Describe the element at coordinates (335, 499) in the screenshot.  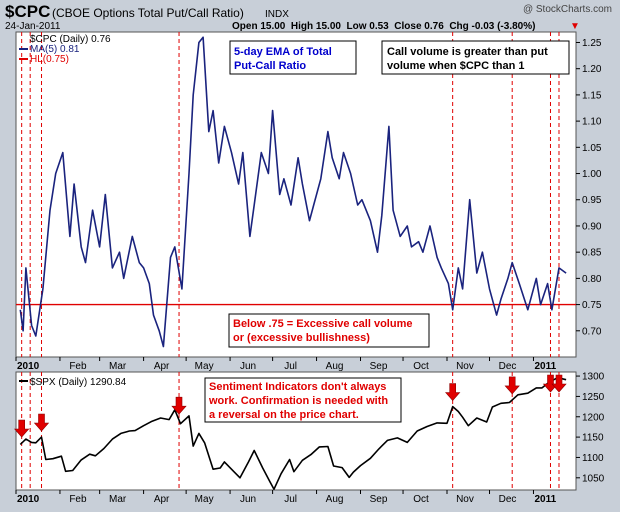
I see `x-bottom-label: Aug` at that location.